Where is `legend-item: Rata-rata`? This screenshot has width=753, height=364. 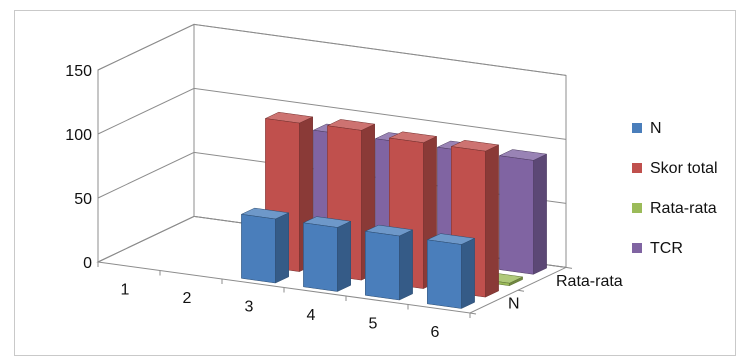 legend-item: Rata-rata is located at coordinates (674, 208).